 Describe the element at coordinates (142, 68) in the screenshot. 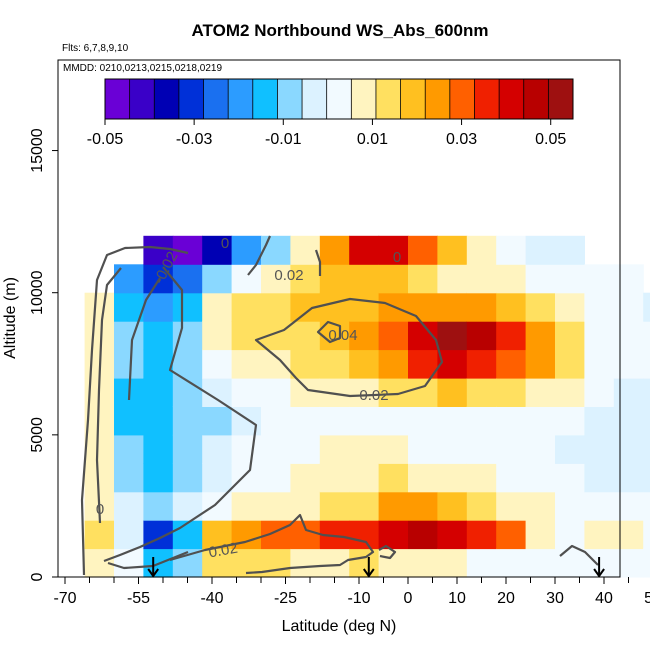

I see `dates-note: MMDD: 0210,0213,0215,0218,0219` at that location.